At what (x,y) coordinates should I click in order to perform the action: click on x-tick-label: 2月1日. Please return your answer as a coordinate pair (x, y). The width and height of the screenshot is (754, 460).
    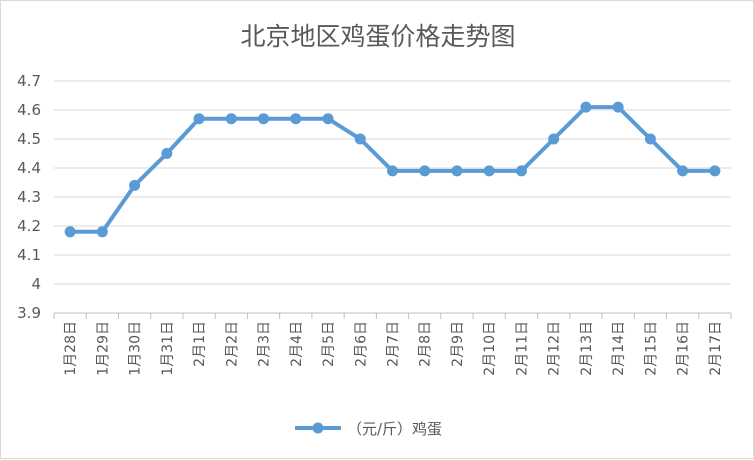
    Looking at the image, I should click on (200, 344).